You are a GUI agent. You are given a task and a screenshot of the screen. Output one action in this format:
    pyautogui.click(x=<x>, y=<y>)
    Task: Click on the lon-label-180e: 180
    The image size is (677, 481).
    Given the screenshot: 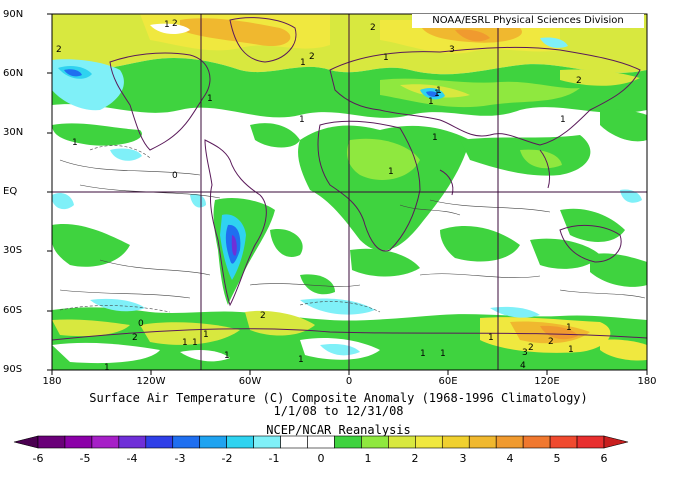 What is the action you would take?
    pyautogui.click(x=647, y=381)
    